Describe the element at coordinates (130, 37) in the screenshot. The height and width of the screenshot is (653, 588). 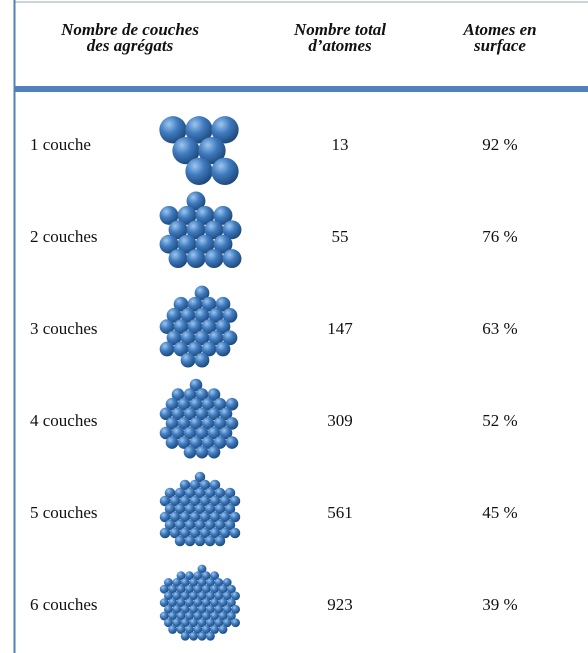
I see `header-cell: Nombre de couches des agrégats` at that location.